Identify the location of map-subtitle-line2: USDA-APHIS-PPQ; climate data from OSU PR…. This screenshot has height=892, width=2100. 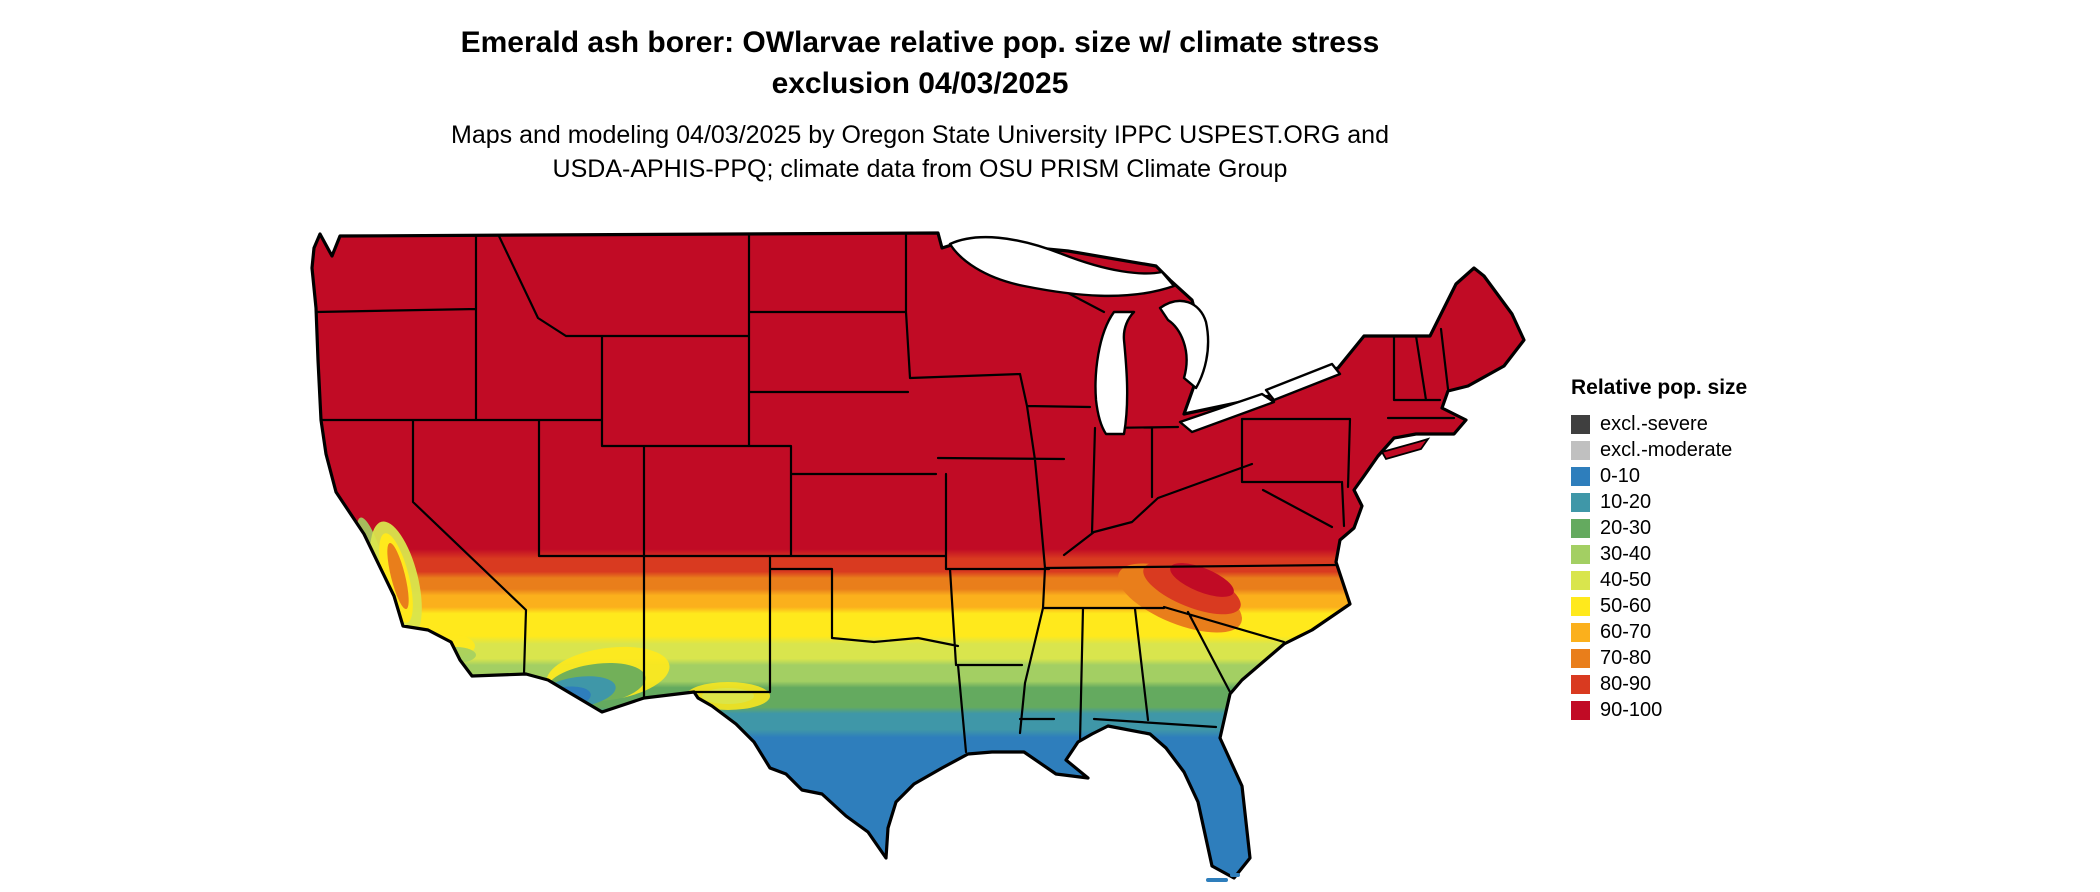
(920, 169).